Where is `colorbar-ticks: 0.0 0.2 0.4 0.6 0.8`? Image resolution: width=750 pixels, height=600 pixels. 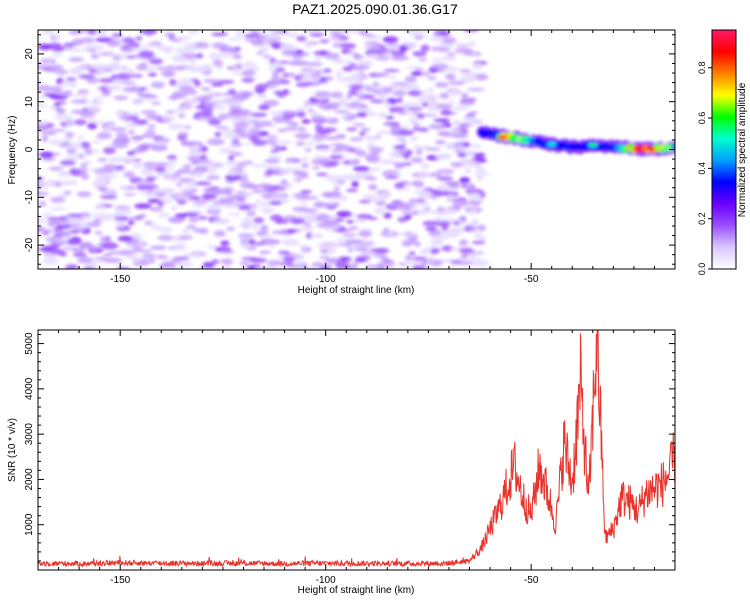
colorbar-ticks: 0.0 0.2 0.4 0.6 0.8 is located at coordinates (704, 168).